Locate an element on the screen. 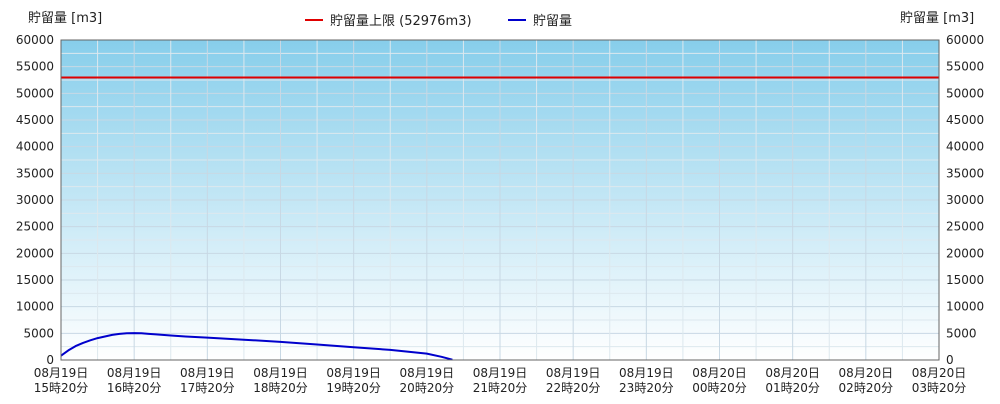 This screenshot has width=1000, height=404. x-tick-time-label: 19時20分 is located at coordinates (353, 388).